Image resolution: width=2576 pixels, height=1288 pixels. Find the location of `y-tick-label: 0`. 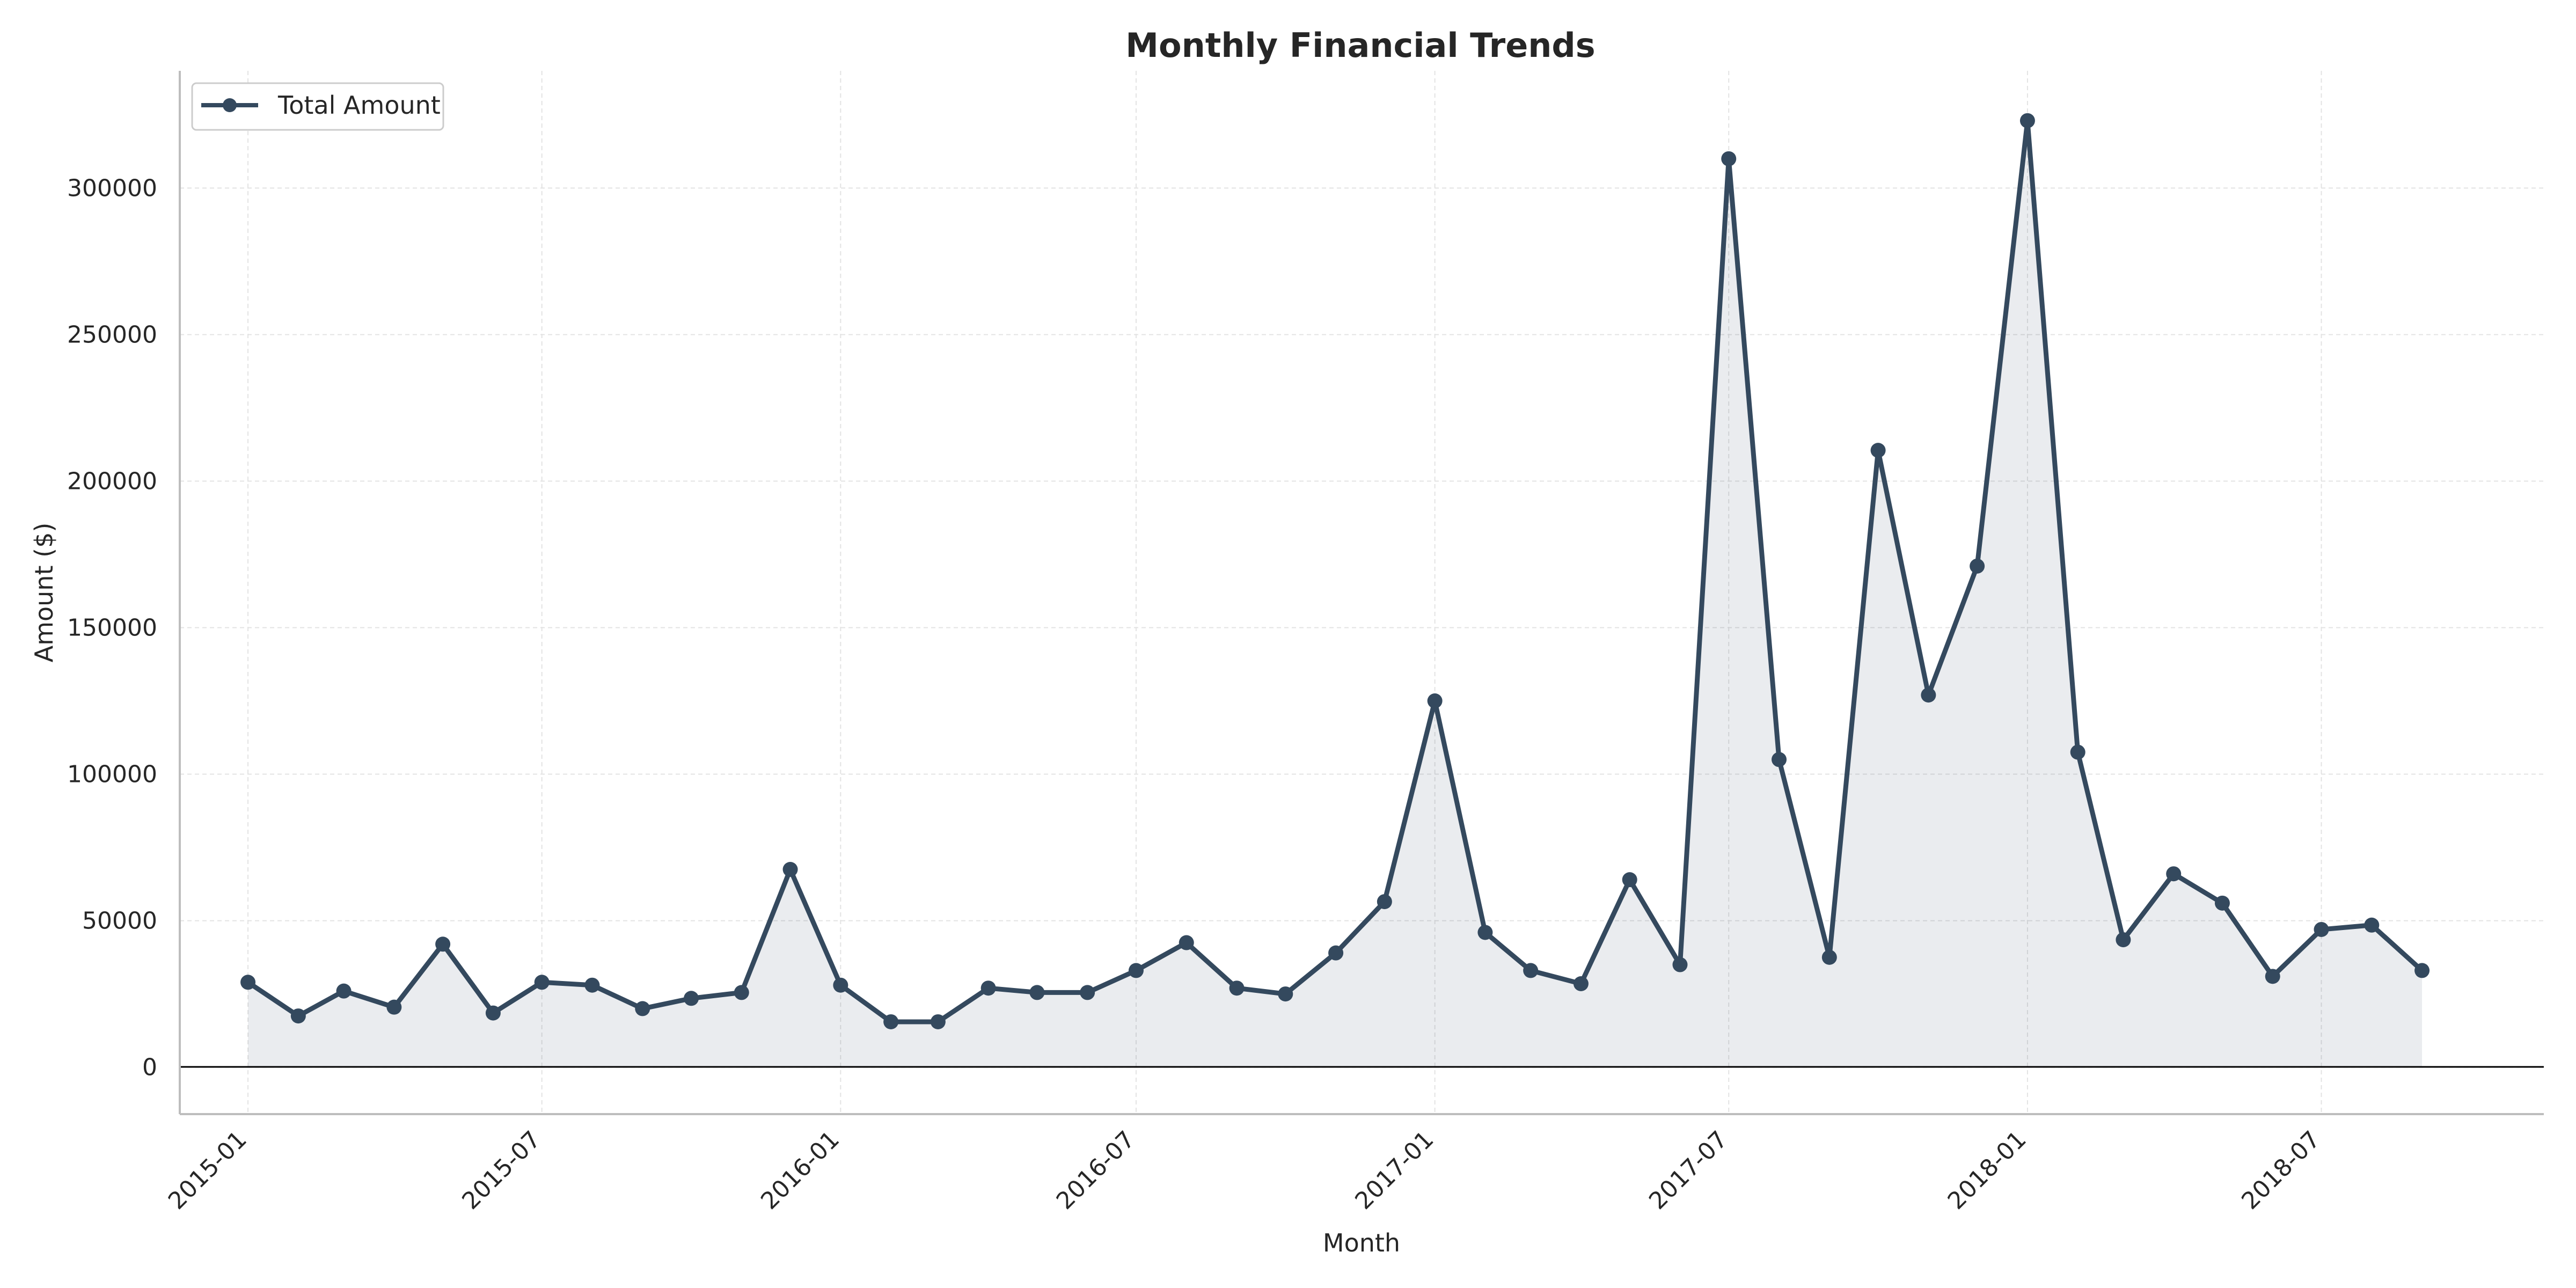

y-tick-label: 0 is located at coordinates (149, 1067).